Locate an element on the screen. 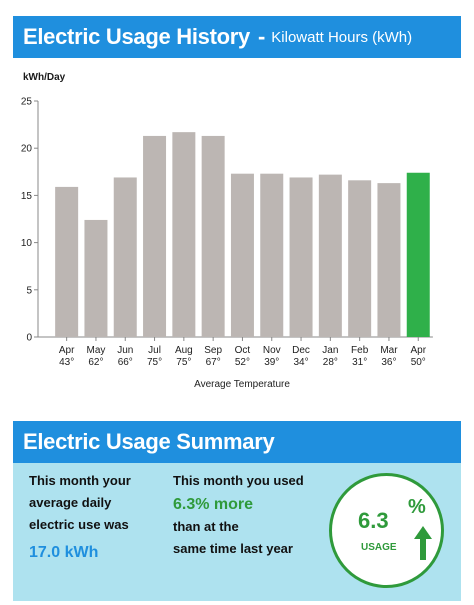  header-subtitle: Kilowatt Hours (kWh) is located at coordinates (342, 37).